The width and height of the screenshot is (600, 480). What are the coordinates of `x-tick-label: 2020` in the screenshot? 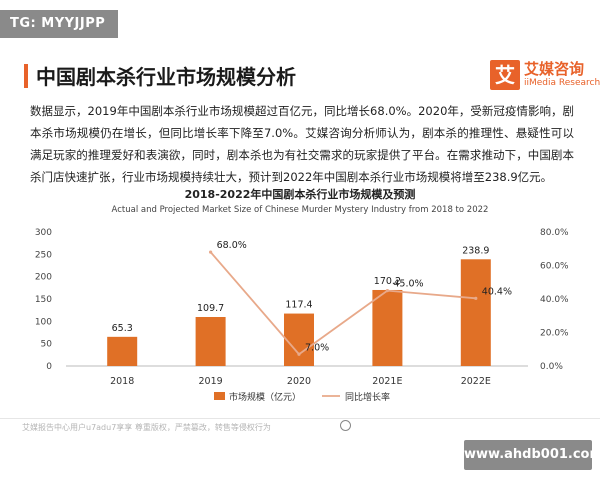 It's located at (299, 381).